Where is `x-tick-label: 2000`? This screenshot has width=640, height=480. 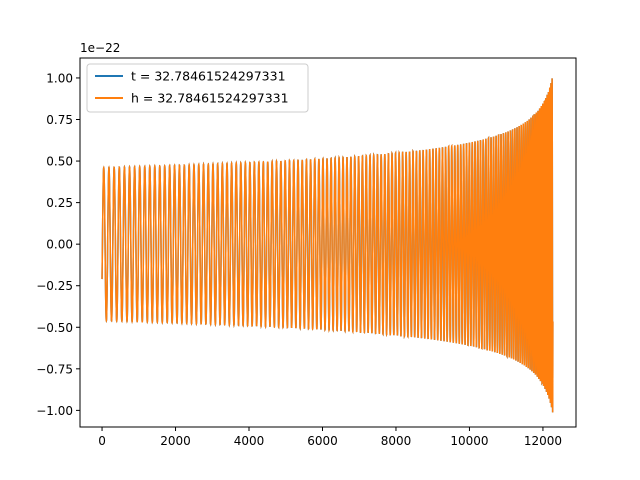 x-tick-label: 2000 is located at coordinates (175, 441).